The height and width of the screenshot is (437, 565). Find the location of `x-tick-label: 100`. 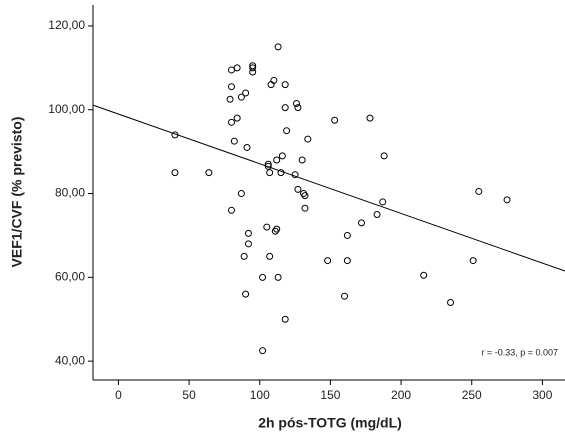

x-tick-label: 100 is located at coordinates (260, 395).